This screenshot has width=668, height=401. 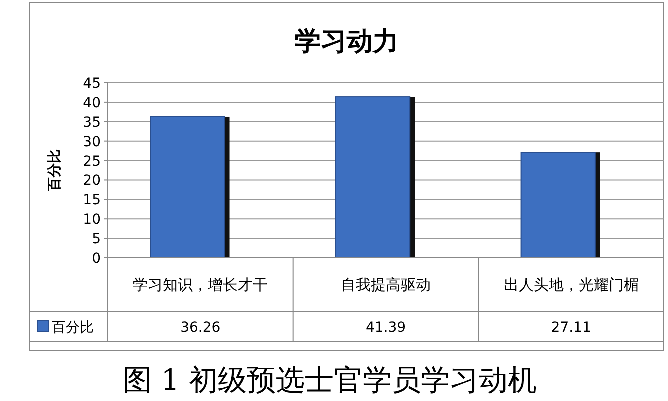 What do you see at coordinates (571, 328) in the screenshot?
I see `data-label: 27.11` at bounding box center [571, 328].